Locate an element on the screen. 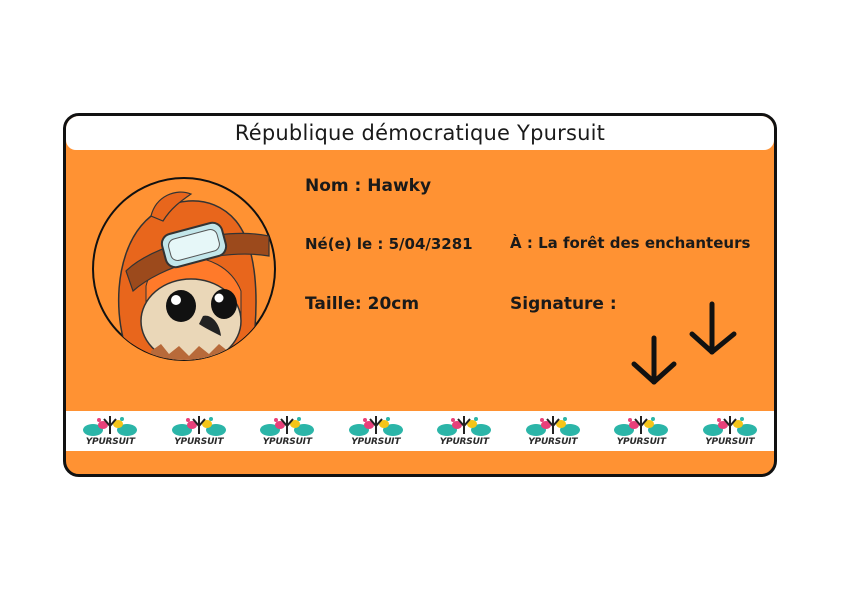  field-naissance: Né(e) le : 5/04/3281 is located at coordinates (389, 244).